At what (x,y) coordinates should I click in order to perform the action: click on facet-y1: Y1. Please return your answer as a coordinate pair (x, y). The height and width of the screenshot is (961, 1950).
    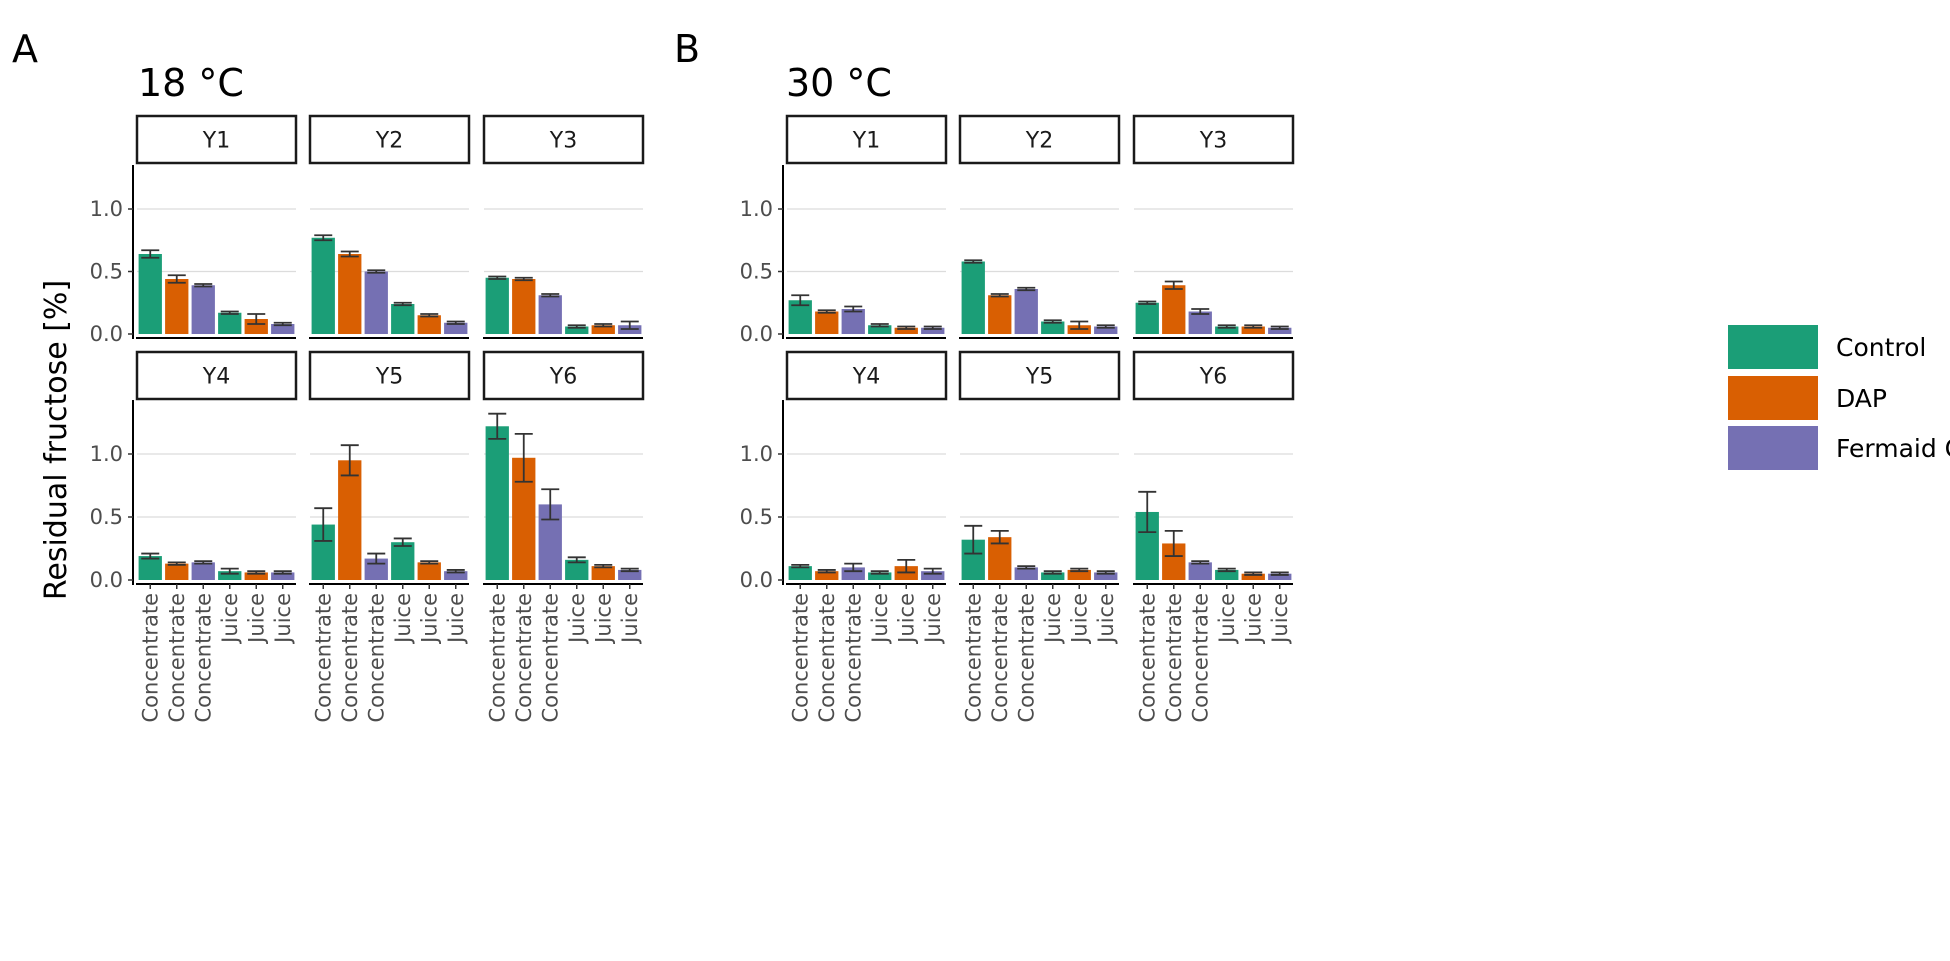
    Looking at the image, I should click on (866, 226).